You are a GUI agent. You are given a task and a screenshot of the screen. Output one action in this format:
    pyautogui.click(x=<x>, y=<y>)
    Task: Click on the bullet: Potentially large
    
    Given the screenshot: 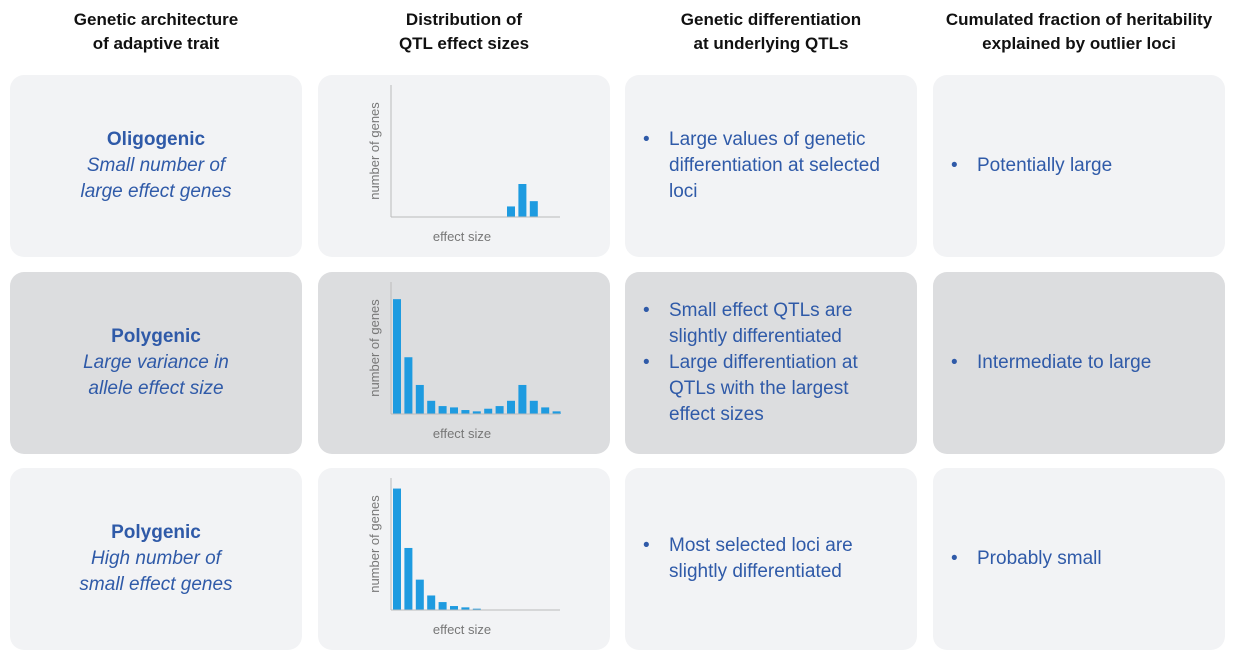 What is the action you would take?
    pyautogui.click(x=1031, y=166)
    